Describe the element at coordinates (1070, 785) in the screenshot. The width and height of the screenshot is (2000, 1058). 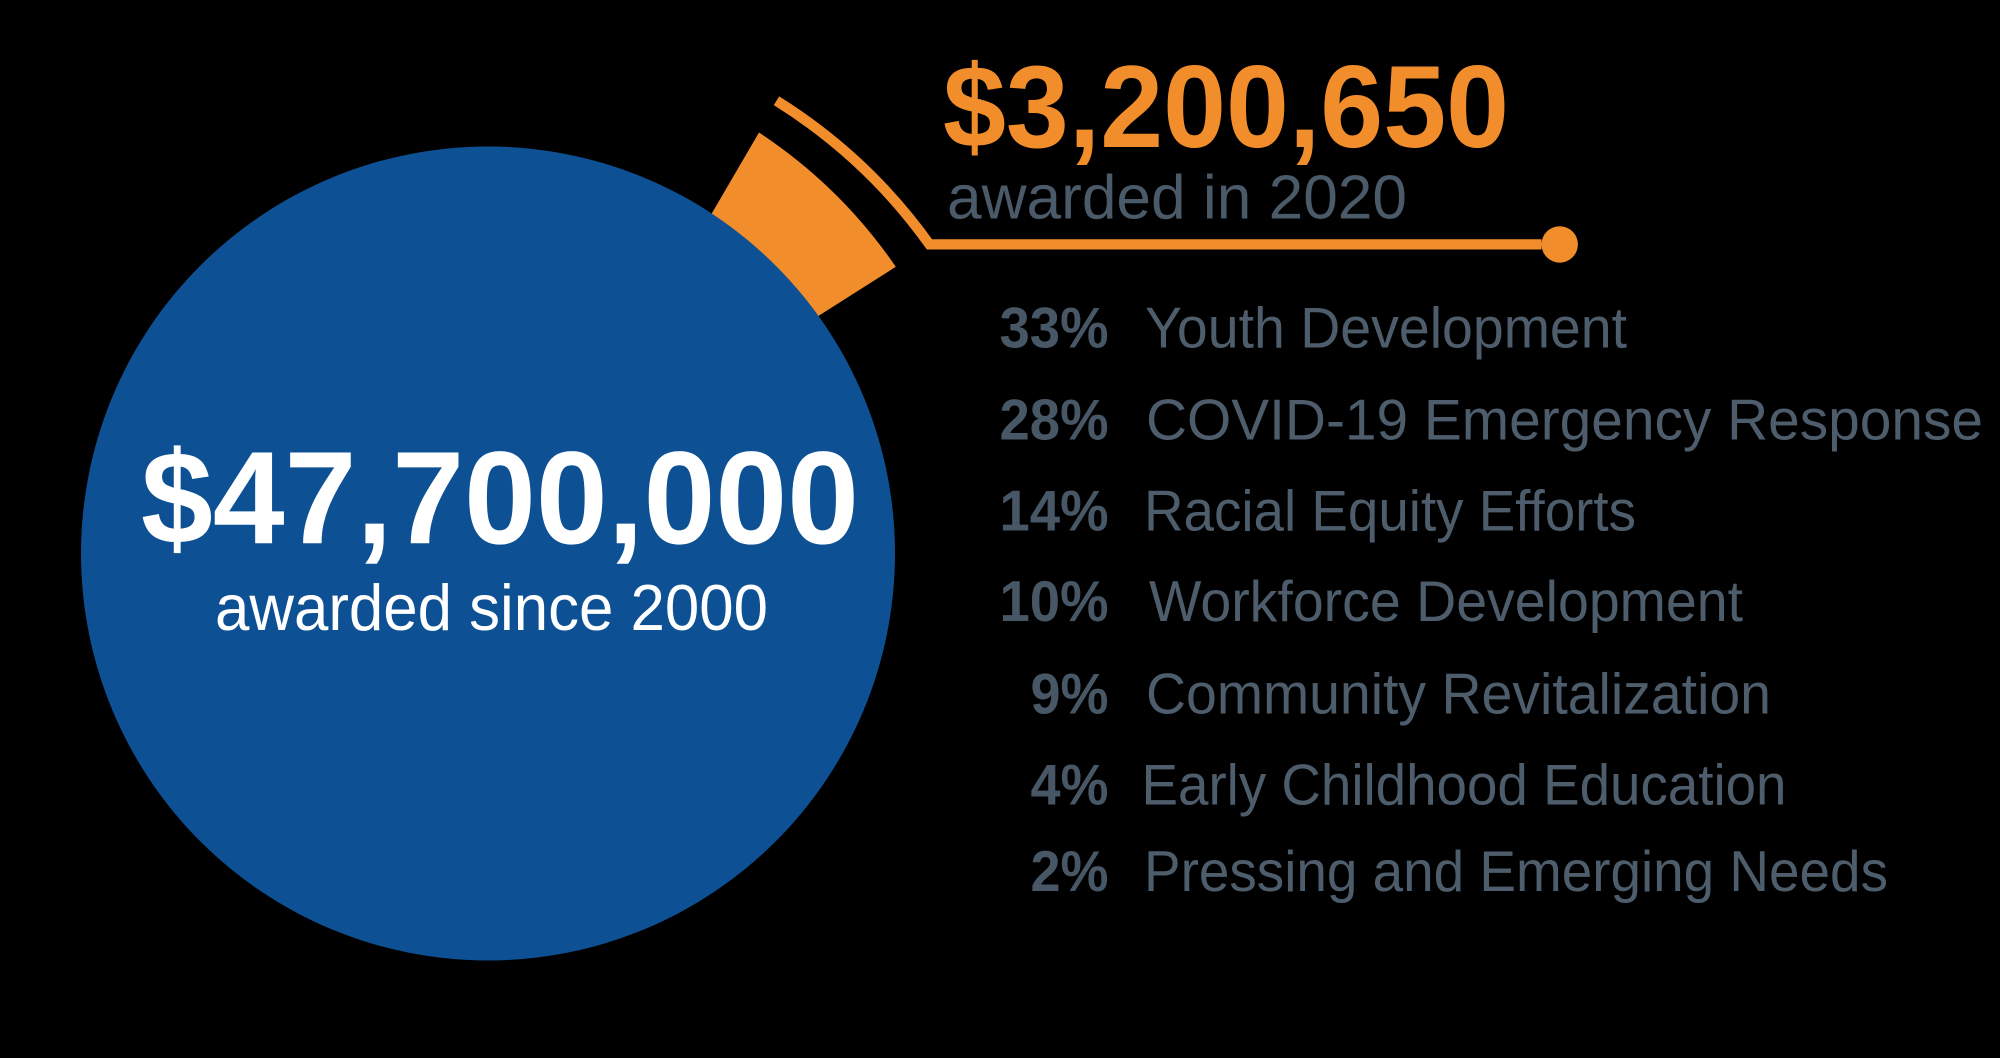
I see `svg-text: 4%` at that location.